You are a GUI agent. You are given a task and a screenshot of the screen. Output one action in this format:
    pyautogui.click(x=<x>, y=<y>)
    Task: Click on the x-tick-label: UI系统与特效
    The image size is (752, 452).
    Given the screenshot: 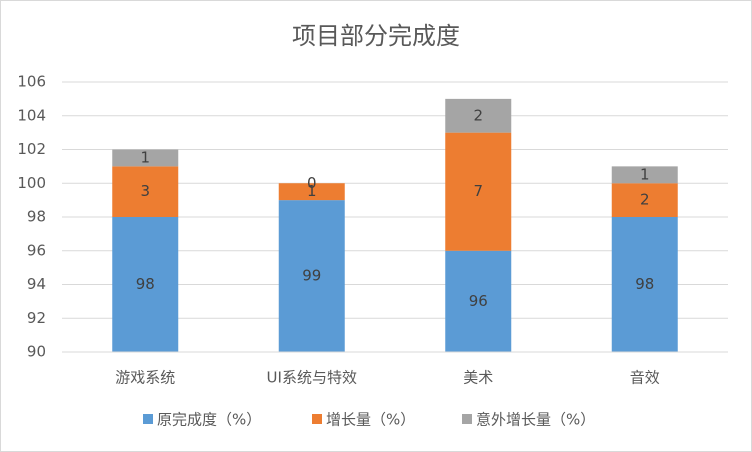 What is the action you would take?
    pyautogui.click(x=312, y=378)
    